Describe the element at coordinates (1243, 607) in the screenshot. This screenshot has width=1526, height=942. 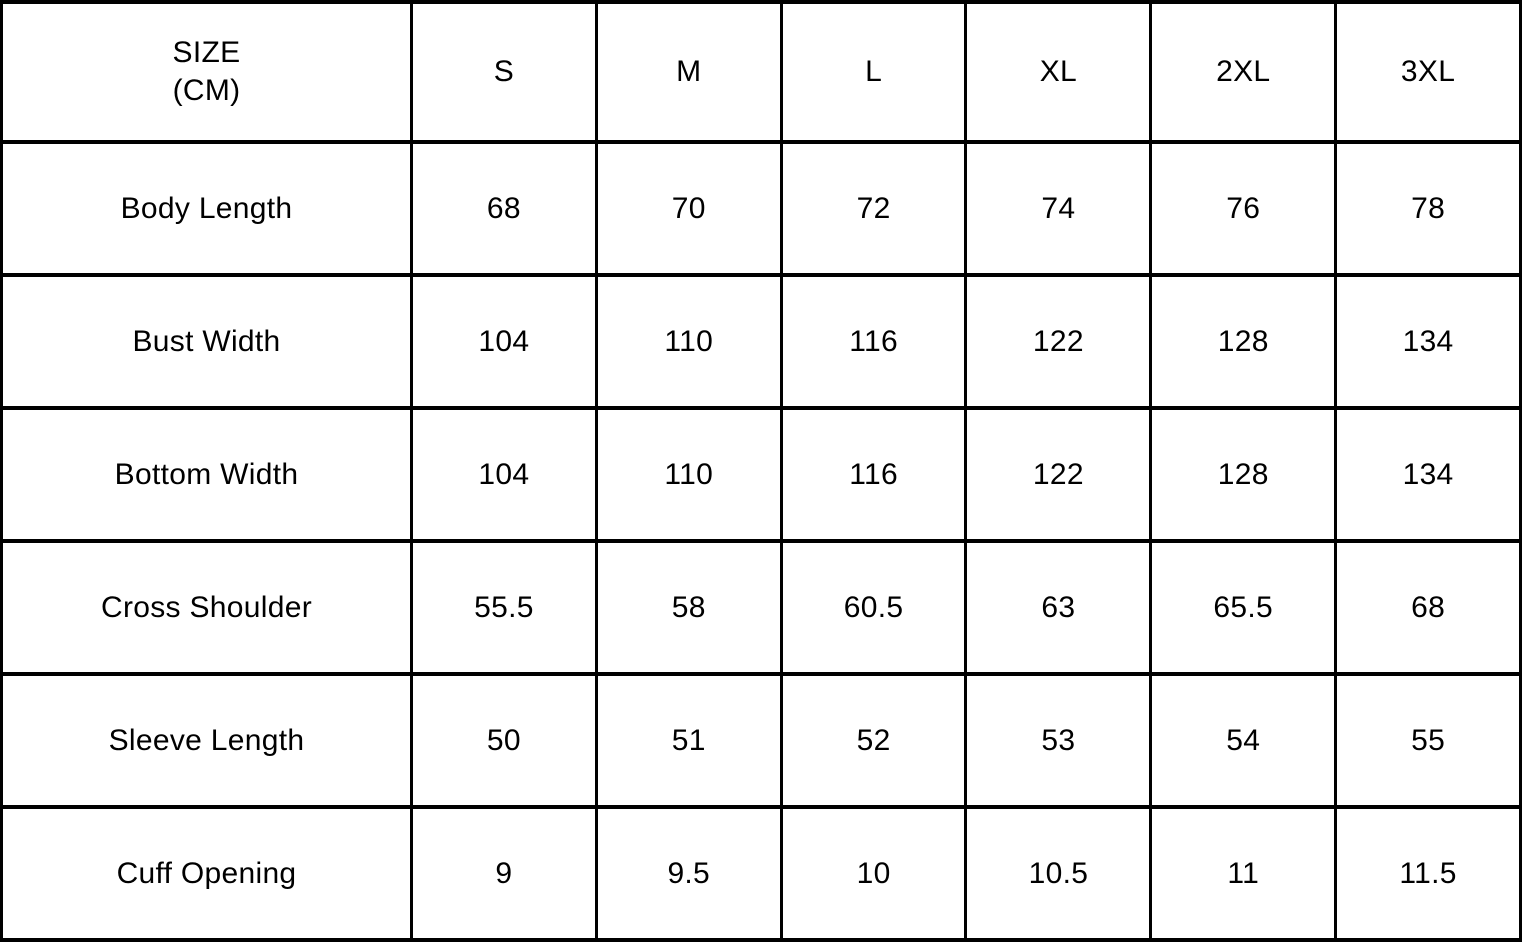
I see `table-cell: 65.5` at that location.